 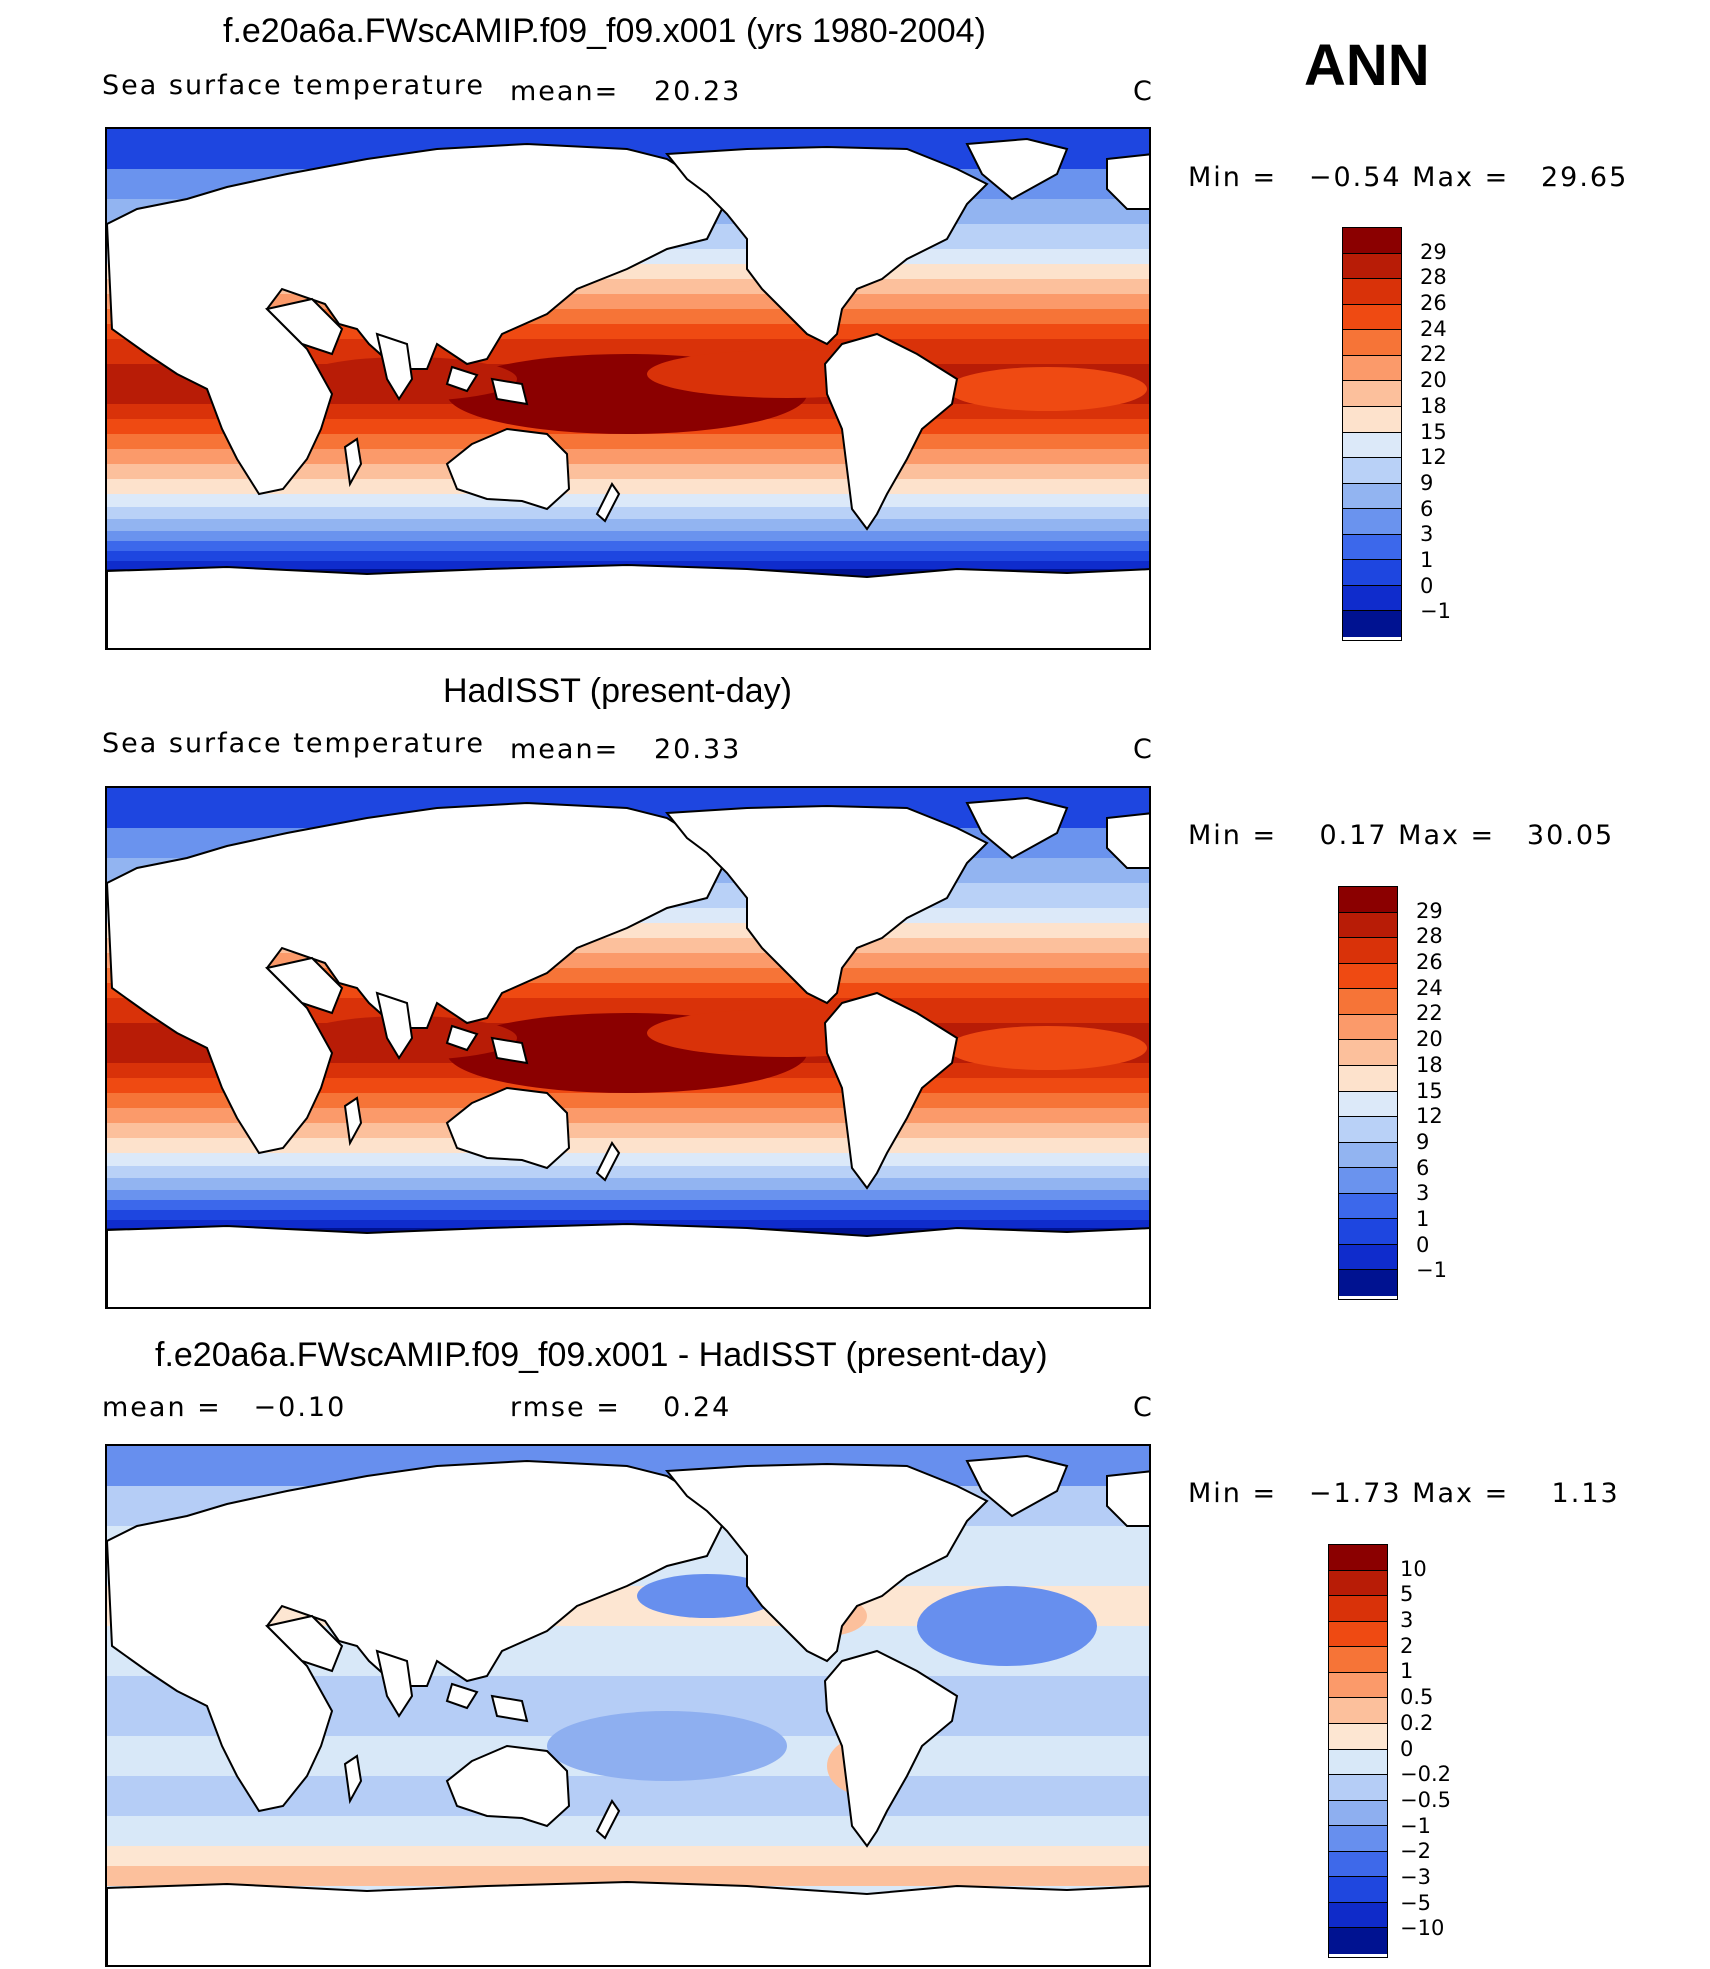 What do you see at coordinates (1047, 389) in the screenshot?
I see `warm-pool` at bounding box center [1047, 389].